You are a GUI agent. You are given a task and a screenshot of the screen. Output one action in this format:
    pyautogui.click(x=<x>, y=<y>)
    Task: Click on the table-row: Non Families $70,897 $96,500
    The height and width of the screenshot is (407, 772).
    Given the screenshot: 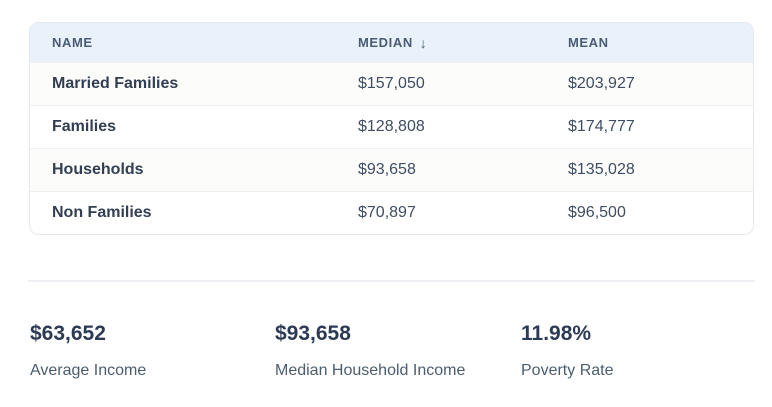 What is the action you would take?
    pyautogui.click(x=391, y=212)
    